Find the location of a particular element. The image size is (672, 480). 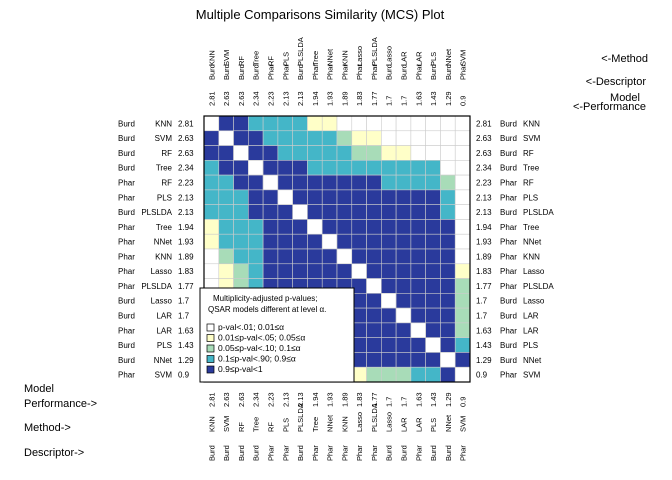

col-performance-label-bottom: 2.34 is located at coordinates (256, 399).